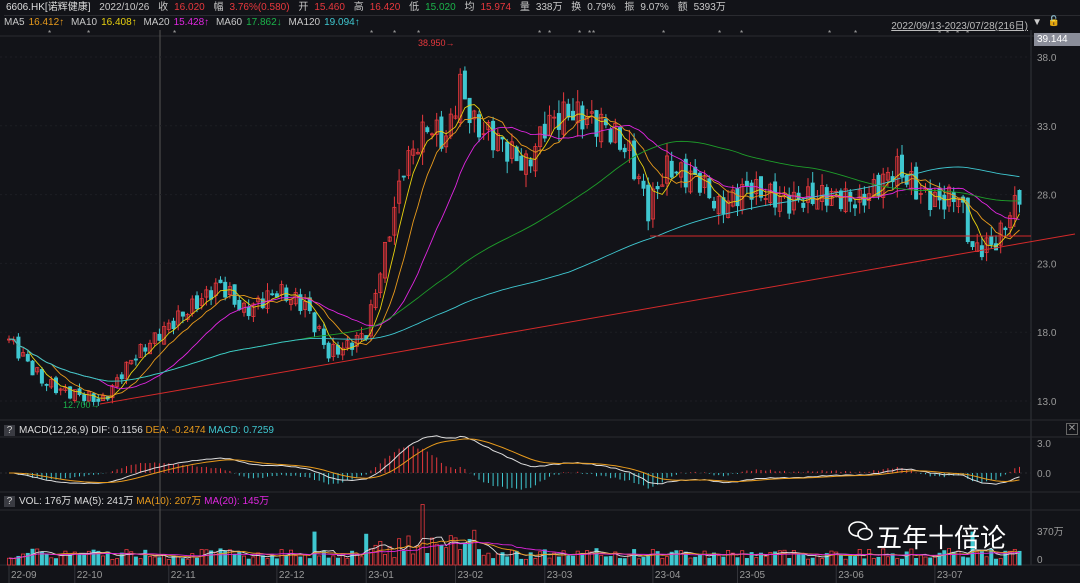 The image size is (1080, 583). What do you see at coordinates (48, 7) in the screenshot?
I see `symbol: 6606.HK[诺辉健康]` at bounding box center [48, 7].